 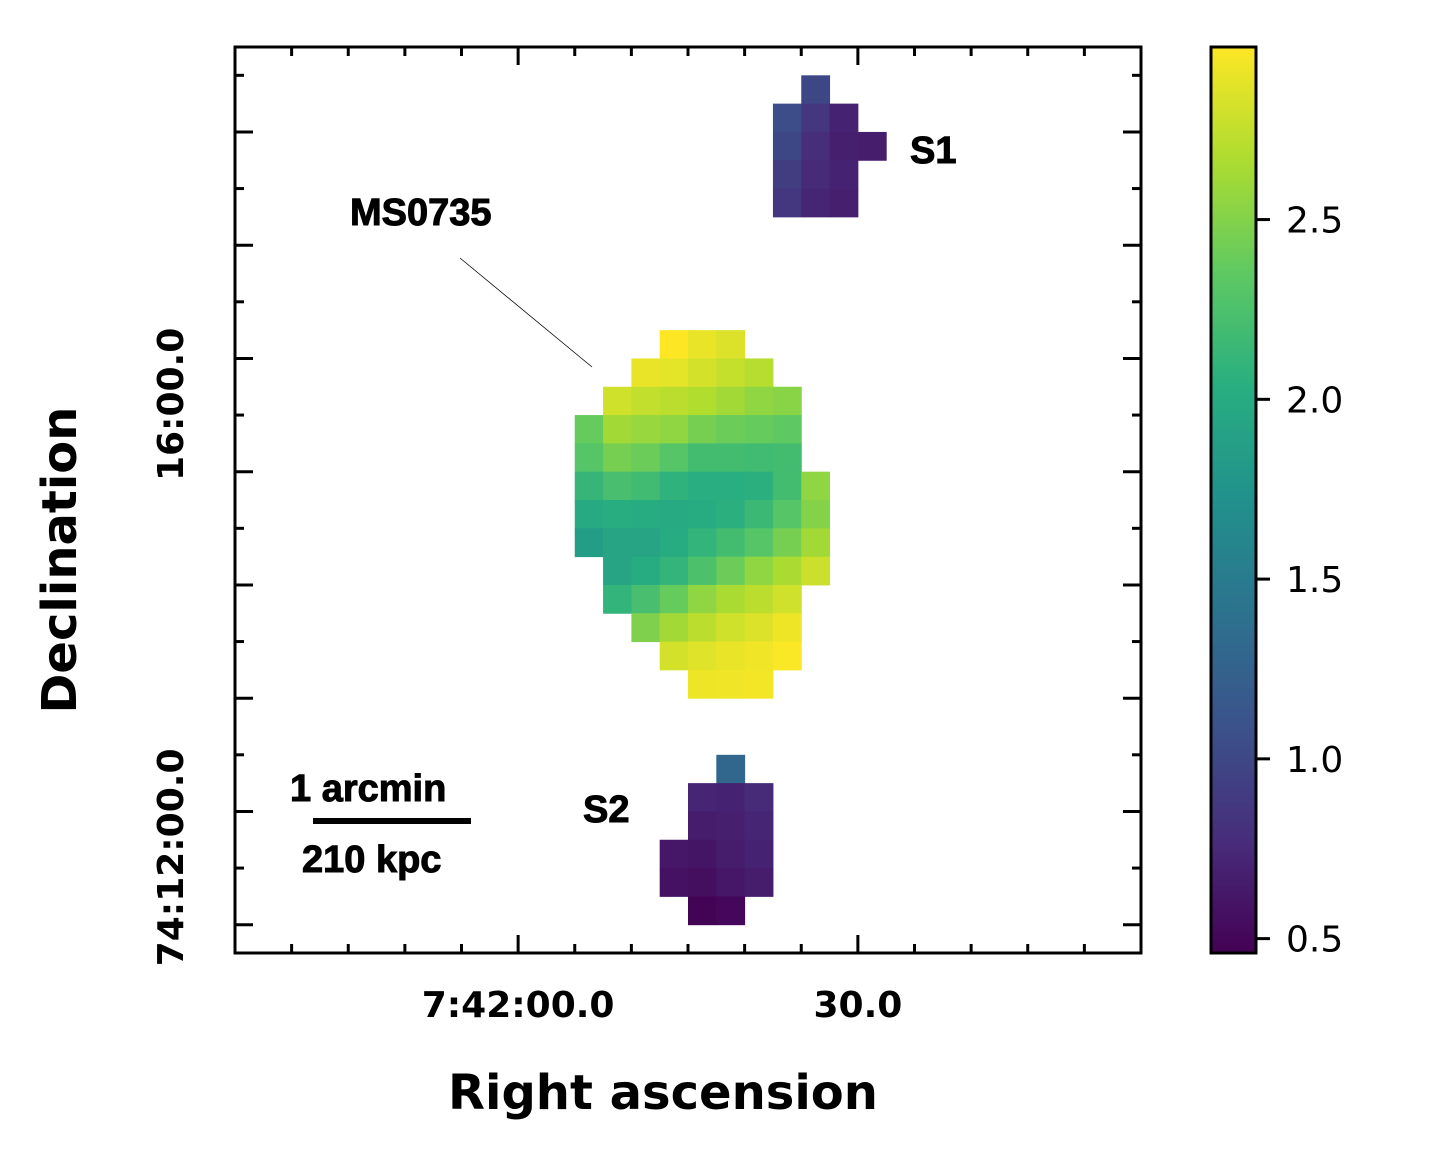 What do you see at coordinates (171, 404) in the screenshot?
I see `y-tick-label: 16:00.0` at bounding box center [171, 404].